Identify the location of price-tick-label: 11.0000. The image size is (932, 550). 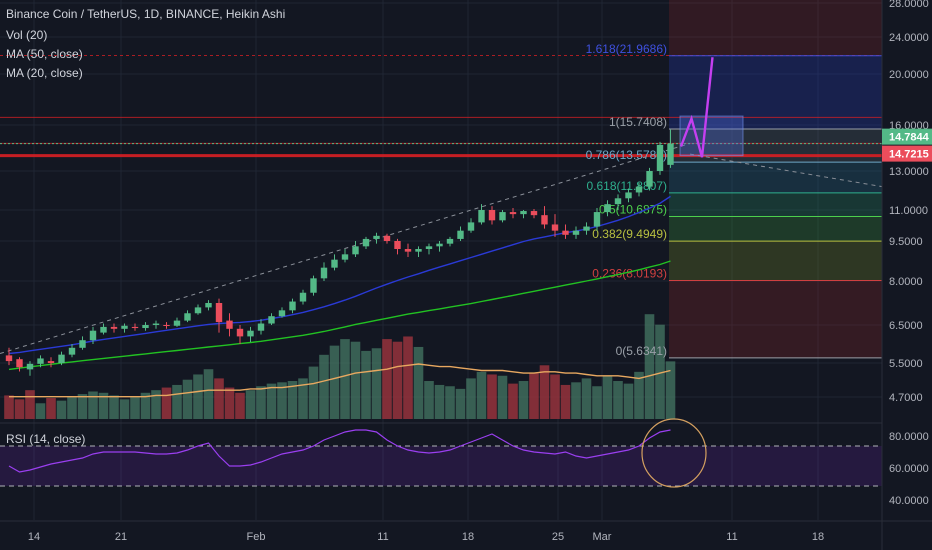
(908, 211).